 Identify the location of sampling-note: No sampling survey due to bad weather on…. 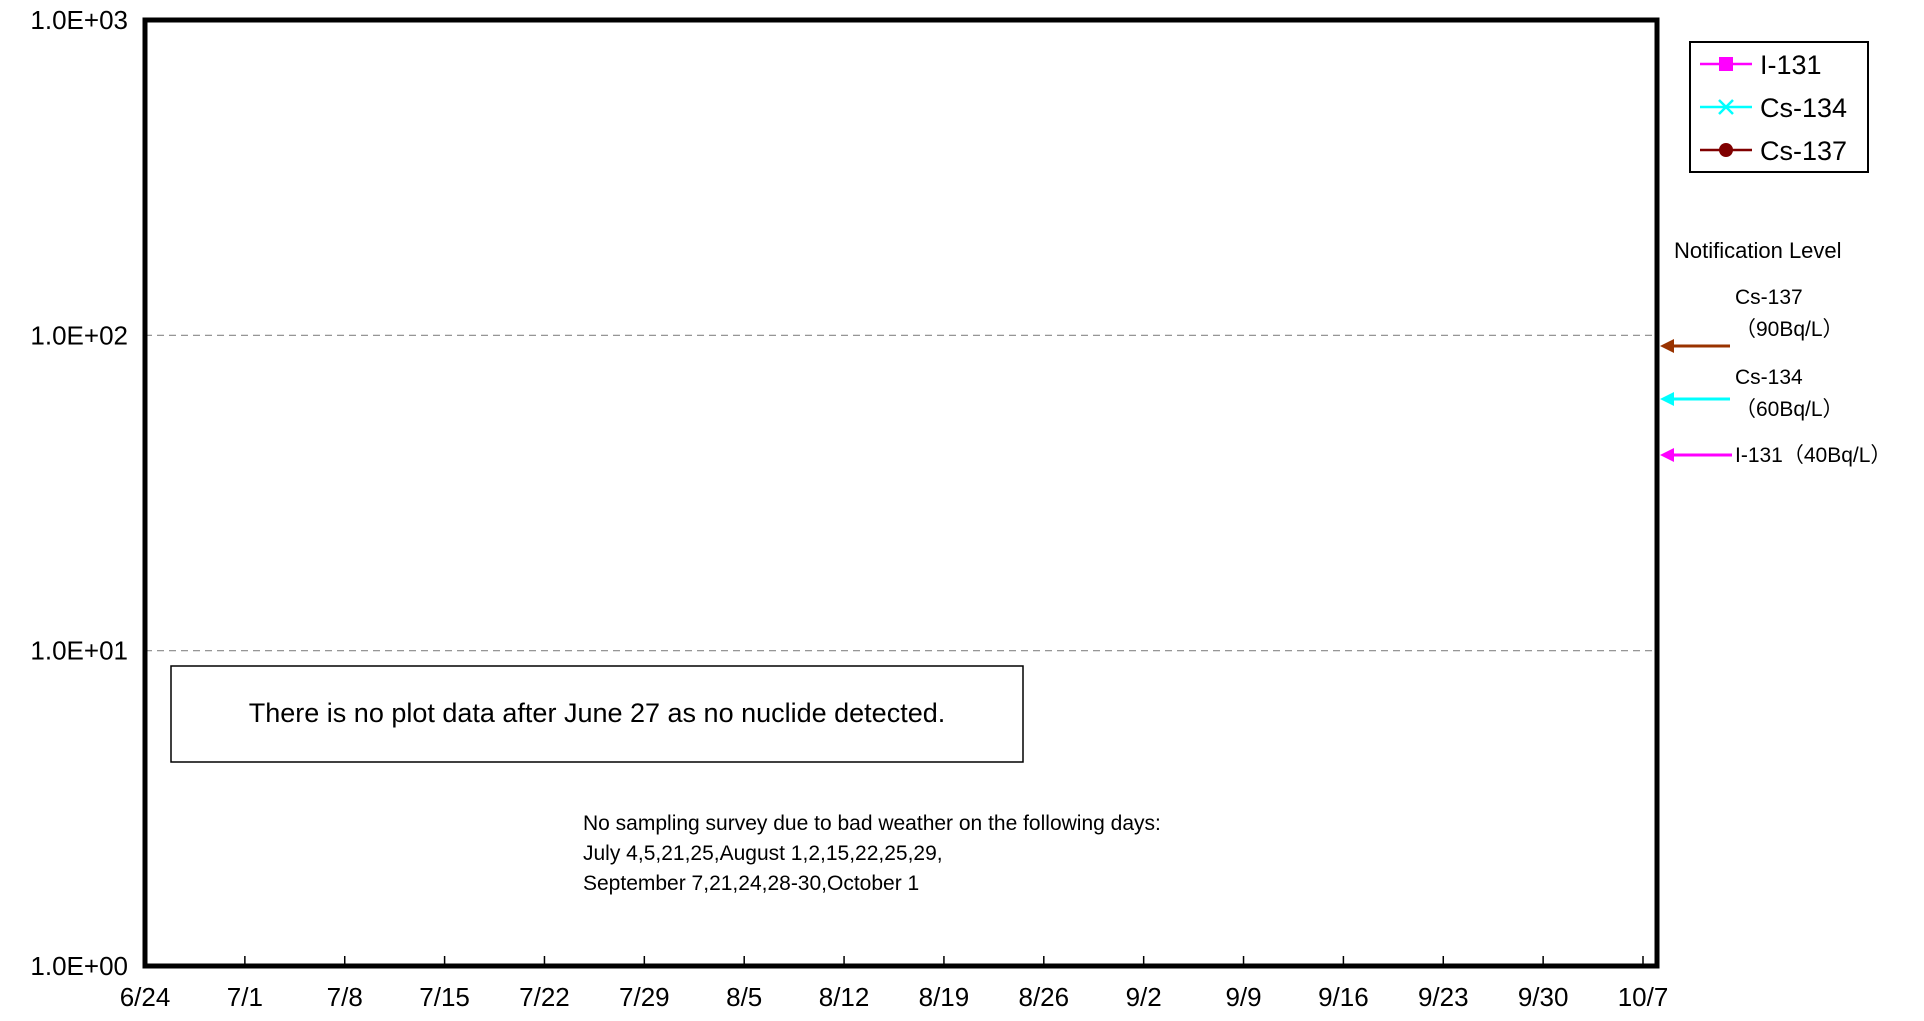
(872, 853).